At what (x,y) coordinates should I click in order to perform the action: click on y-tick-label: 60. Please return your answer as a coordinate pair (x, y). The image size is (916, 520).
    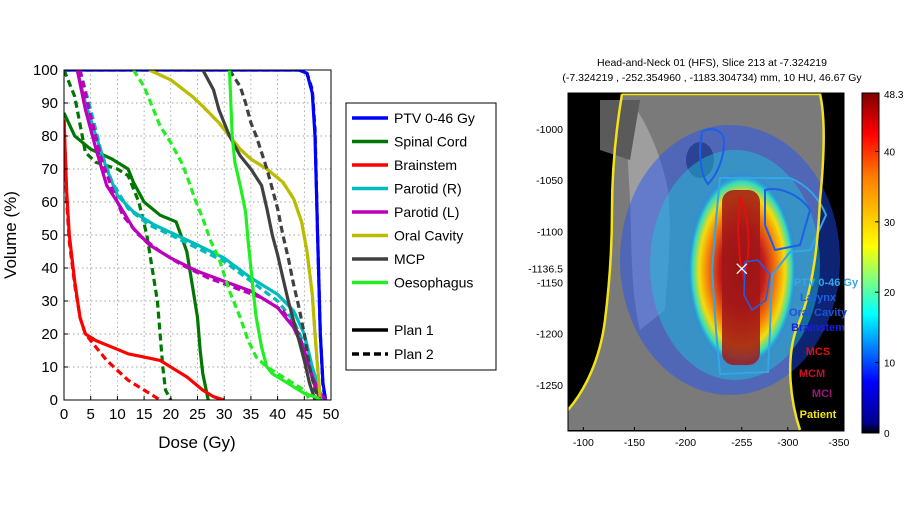
    Looking at the image, I should click on (49, 202).